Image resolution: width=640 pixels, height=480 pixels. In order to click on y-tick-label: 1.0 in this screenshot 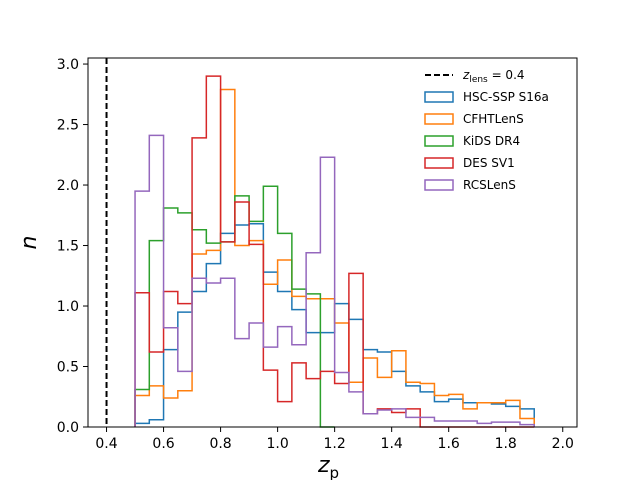, I will do `click(68, 307)`.